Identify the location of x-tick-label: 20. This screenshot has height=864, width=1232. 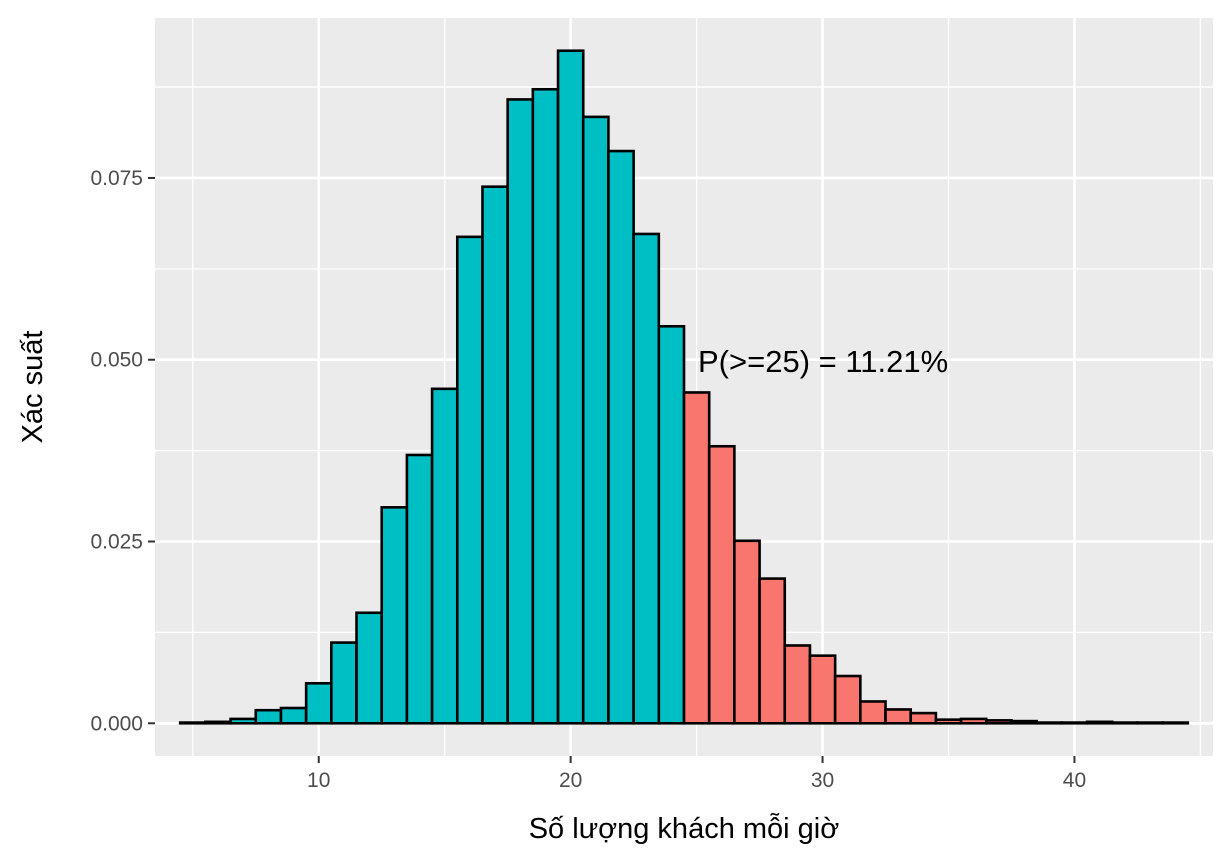
(570, 780).